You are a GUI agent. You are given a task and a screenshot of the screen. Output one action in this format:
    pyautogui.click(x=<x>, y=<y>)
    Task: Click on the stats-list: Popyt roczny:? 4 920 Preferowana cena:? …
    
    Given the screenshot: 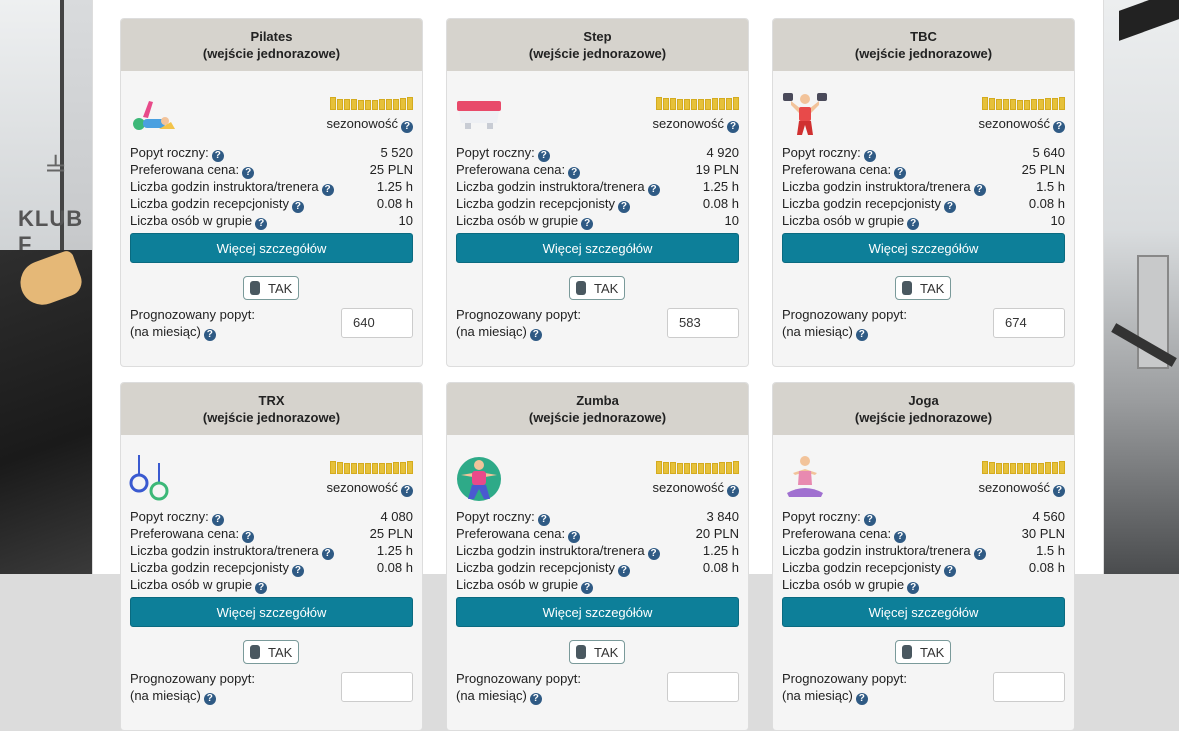 What is the action you would take?
    pyautogui.click(x=597, y=187)
    